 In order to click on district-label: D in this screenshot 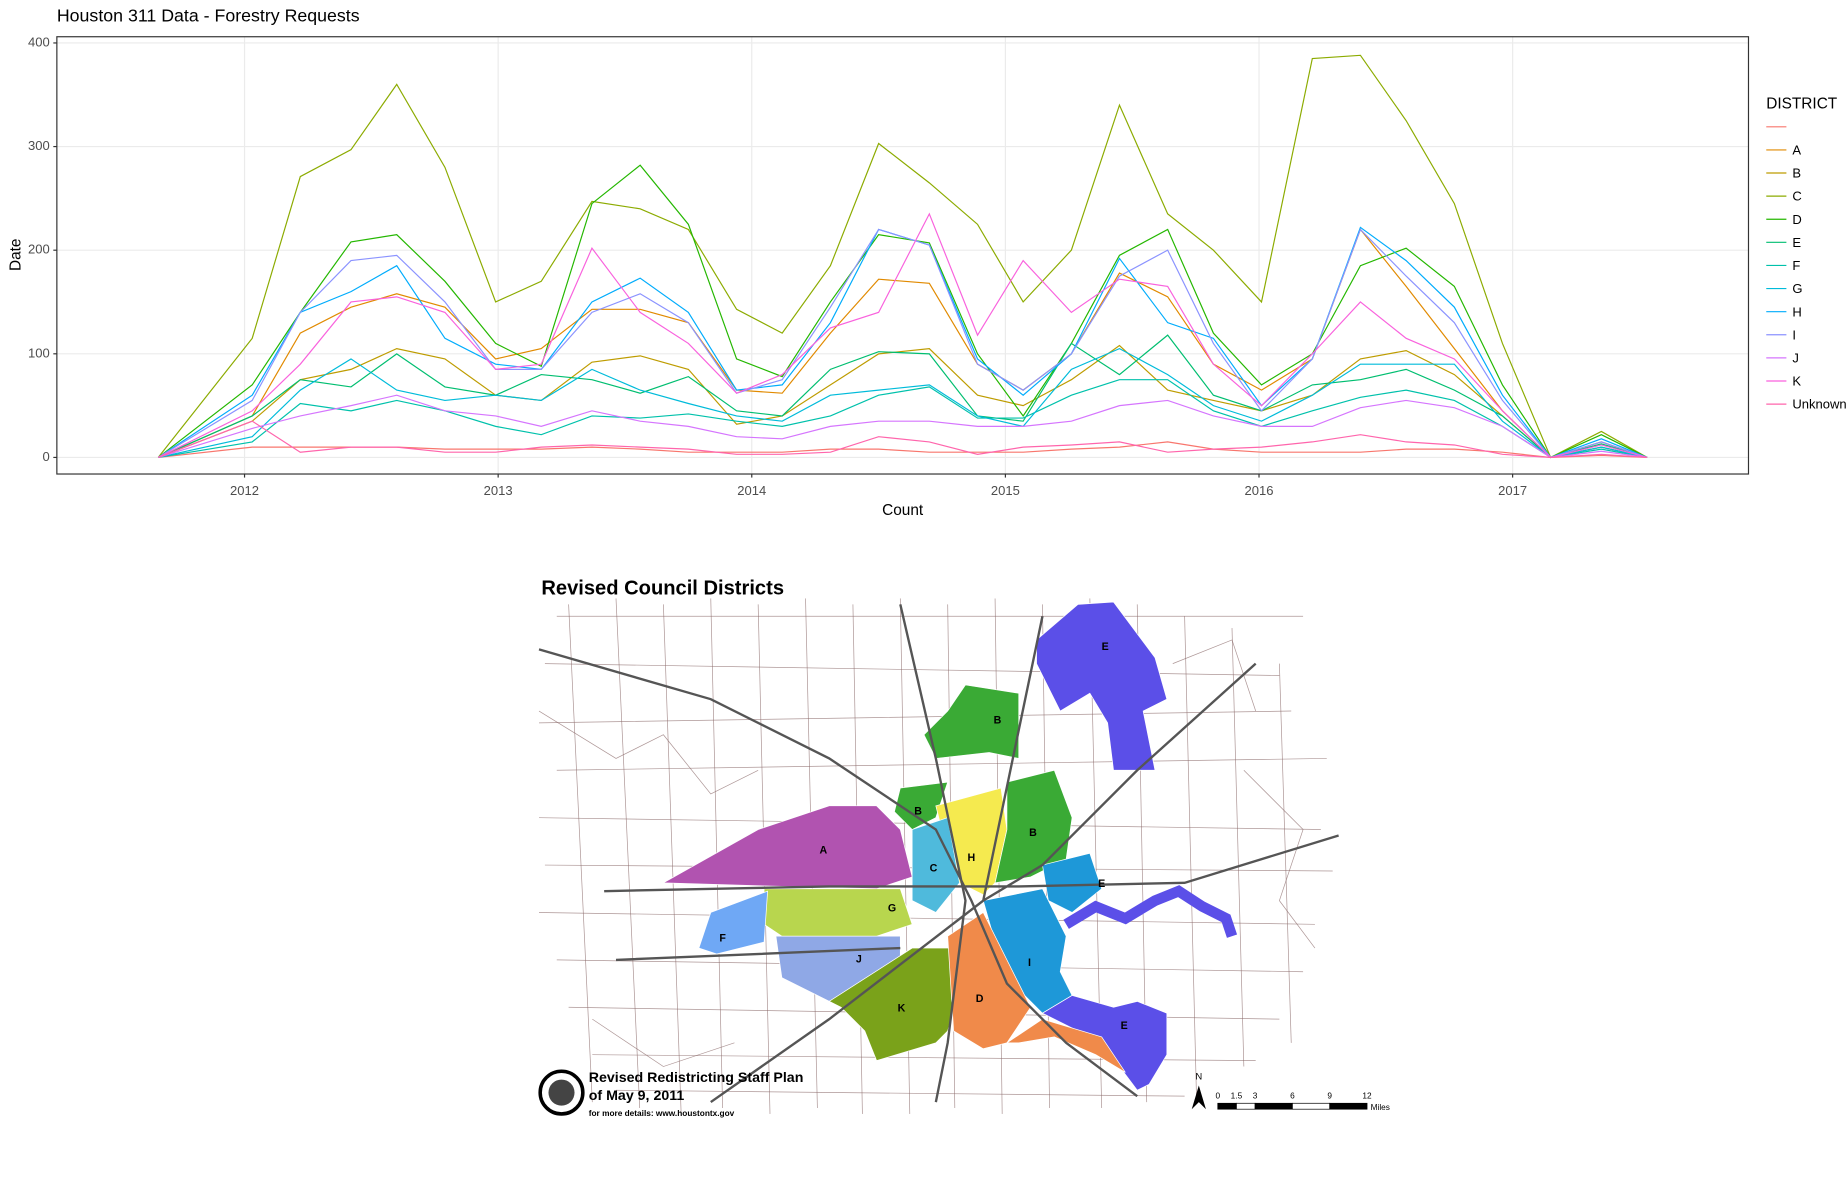, I will do `click(980, 999)`.